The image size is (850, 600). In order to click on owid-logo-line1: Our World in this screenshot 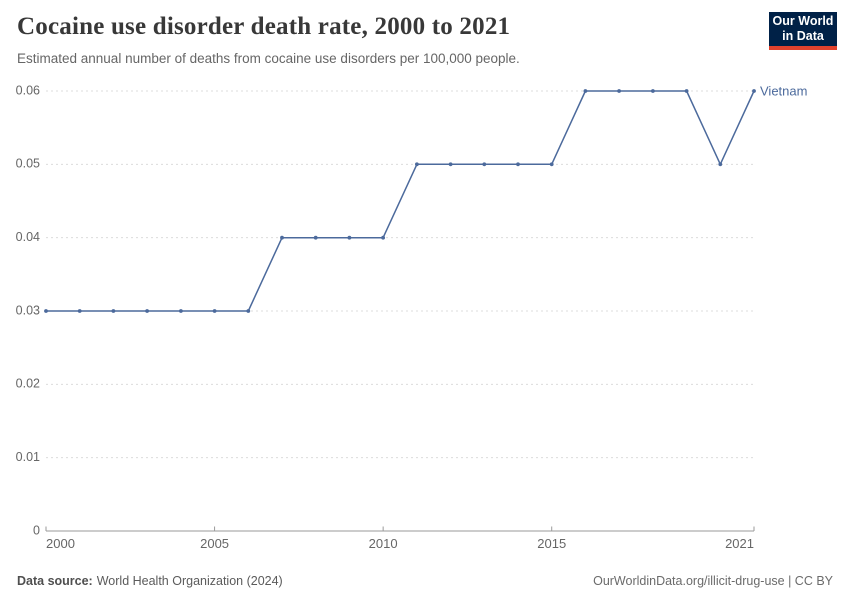, I will do `click(803, 20)`.